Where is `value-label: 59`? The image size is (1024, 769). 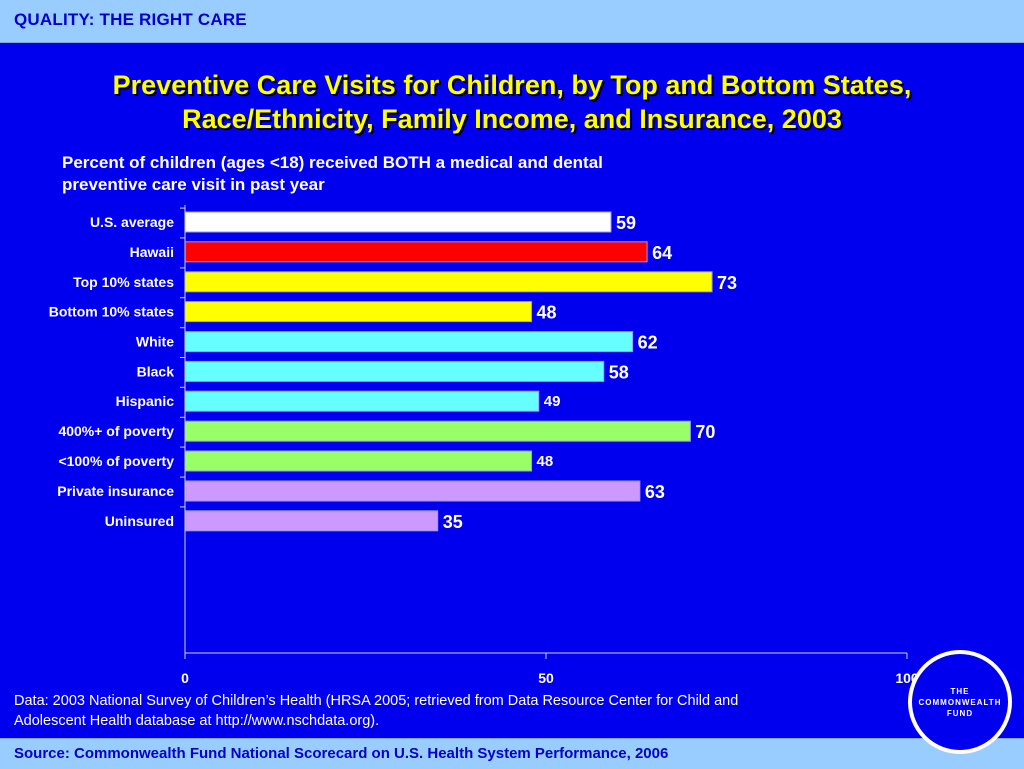
value-label: 59 is located at coordinates (626, 223).